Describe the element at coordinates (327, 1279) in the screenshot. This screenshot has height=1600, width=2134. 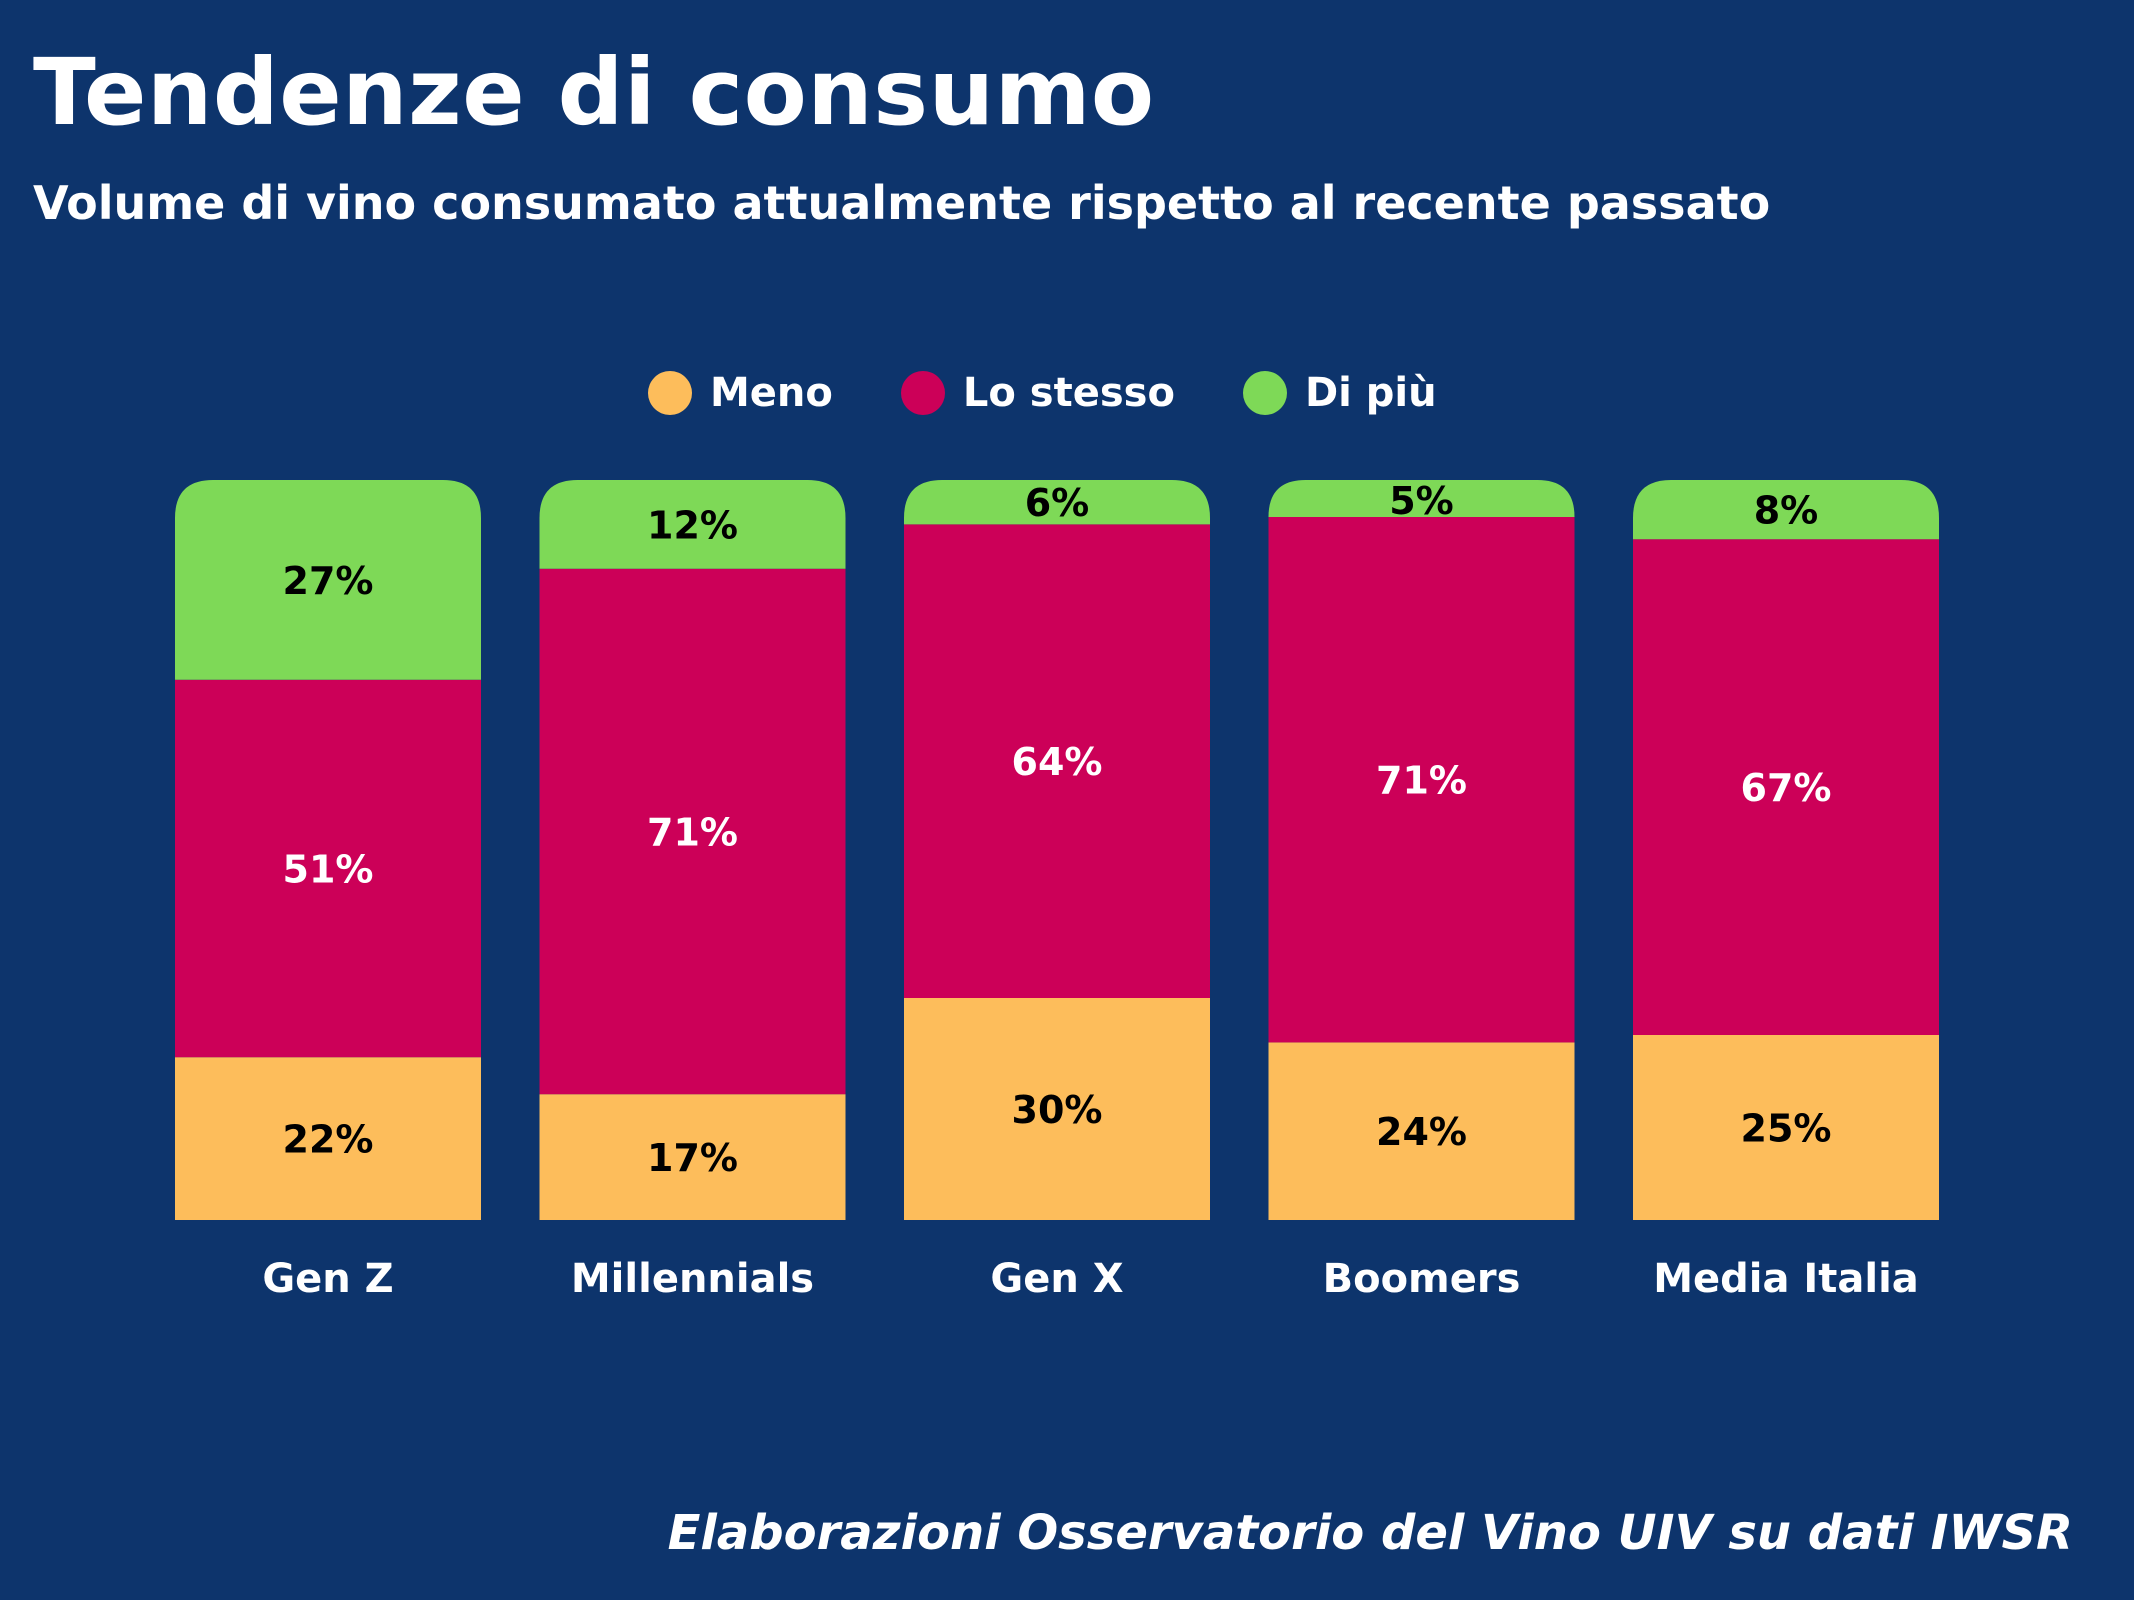
I see `x-tick-label-gen-z: Gen Z` at that location.